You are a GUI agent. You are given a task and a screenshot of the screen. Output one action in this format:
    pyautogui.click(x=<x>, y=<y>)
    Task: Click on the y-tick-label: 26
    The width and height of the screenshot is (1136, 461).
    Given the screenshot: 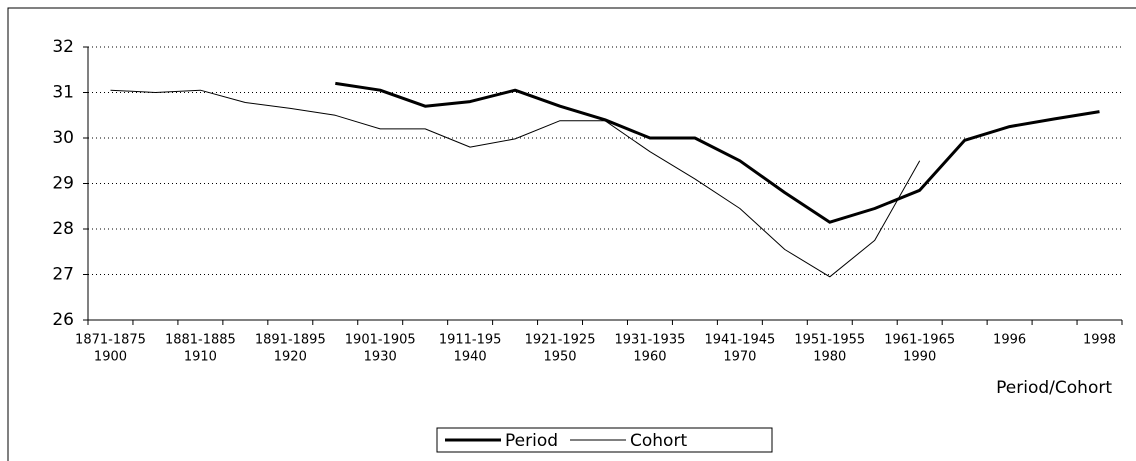 What is the action you would take?
    pyautogui.click(x=63, y=320)
    